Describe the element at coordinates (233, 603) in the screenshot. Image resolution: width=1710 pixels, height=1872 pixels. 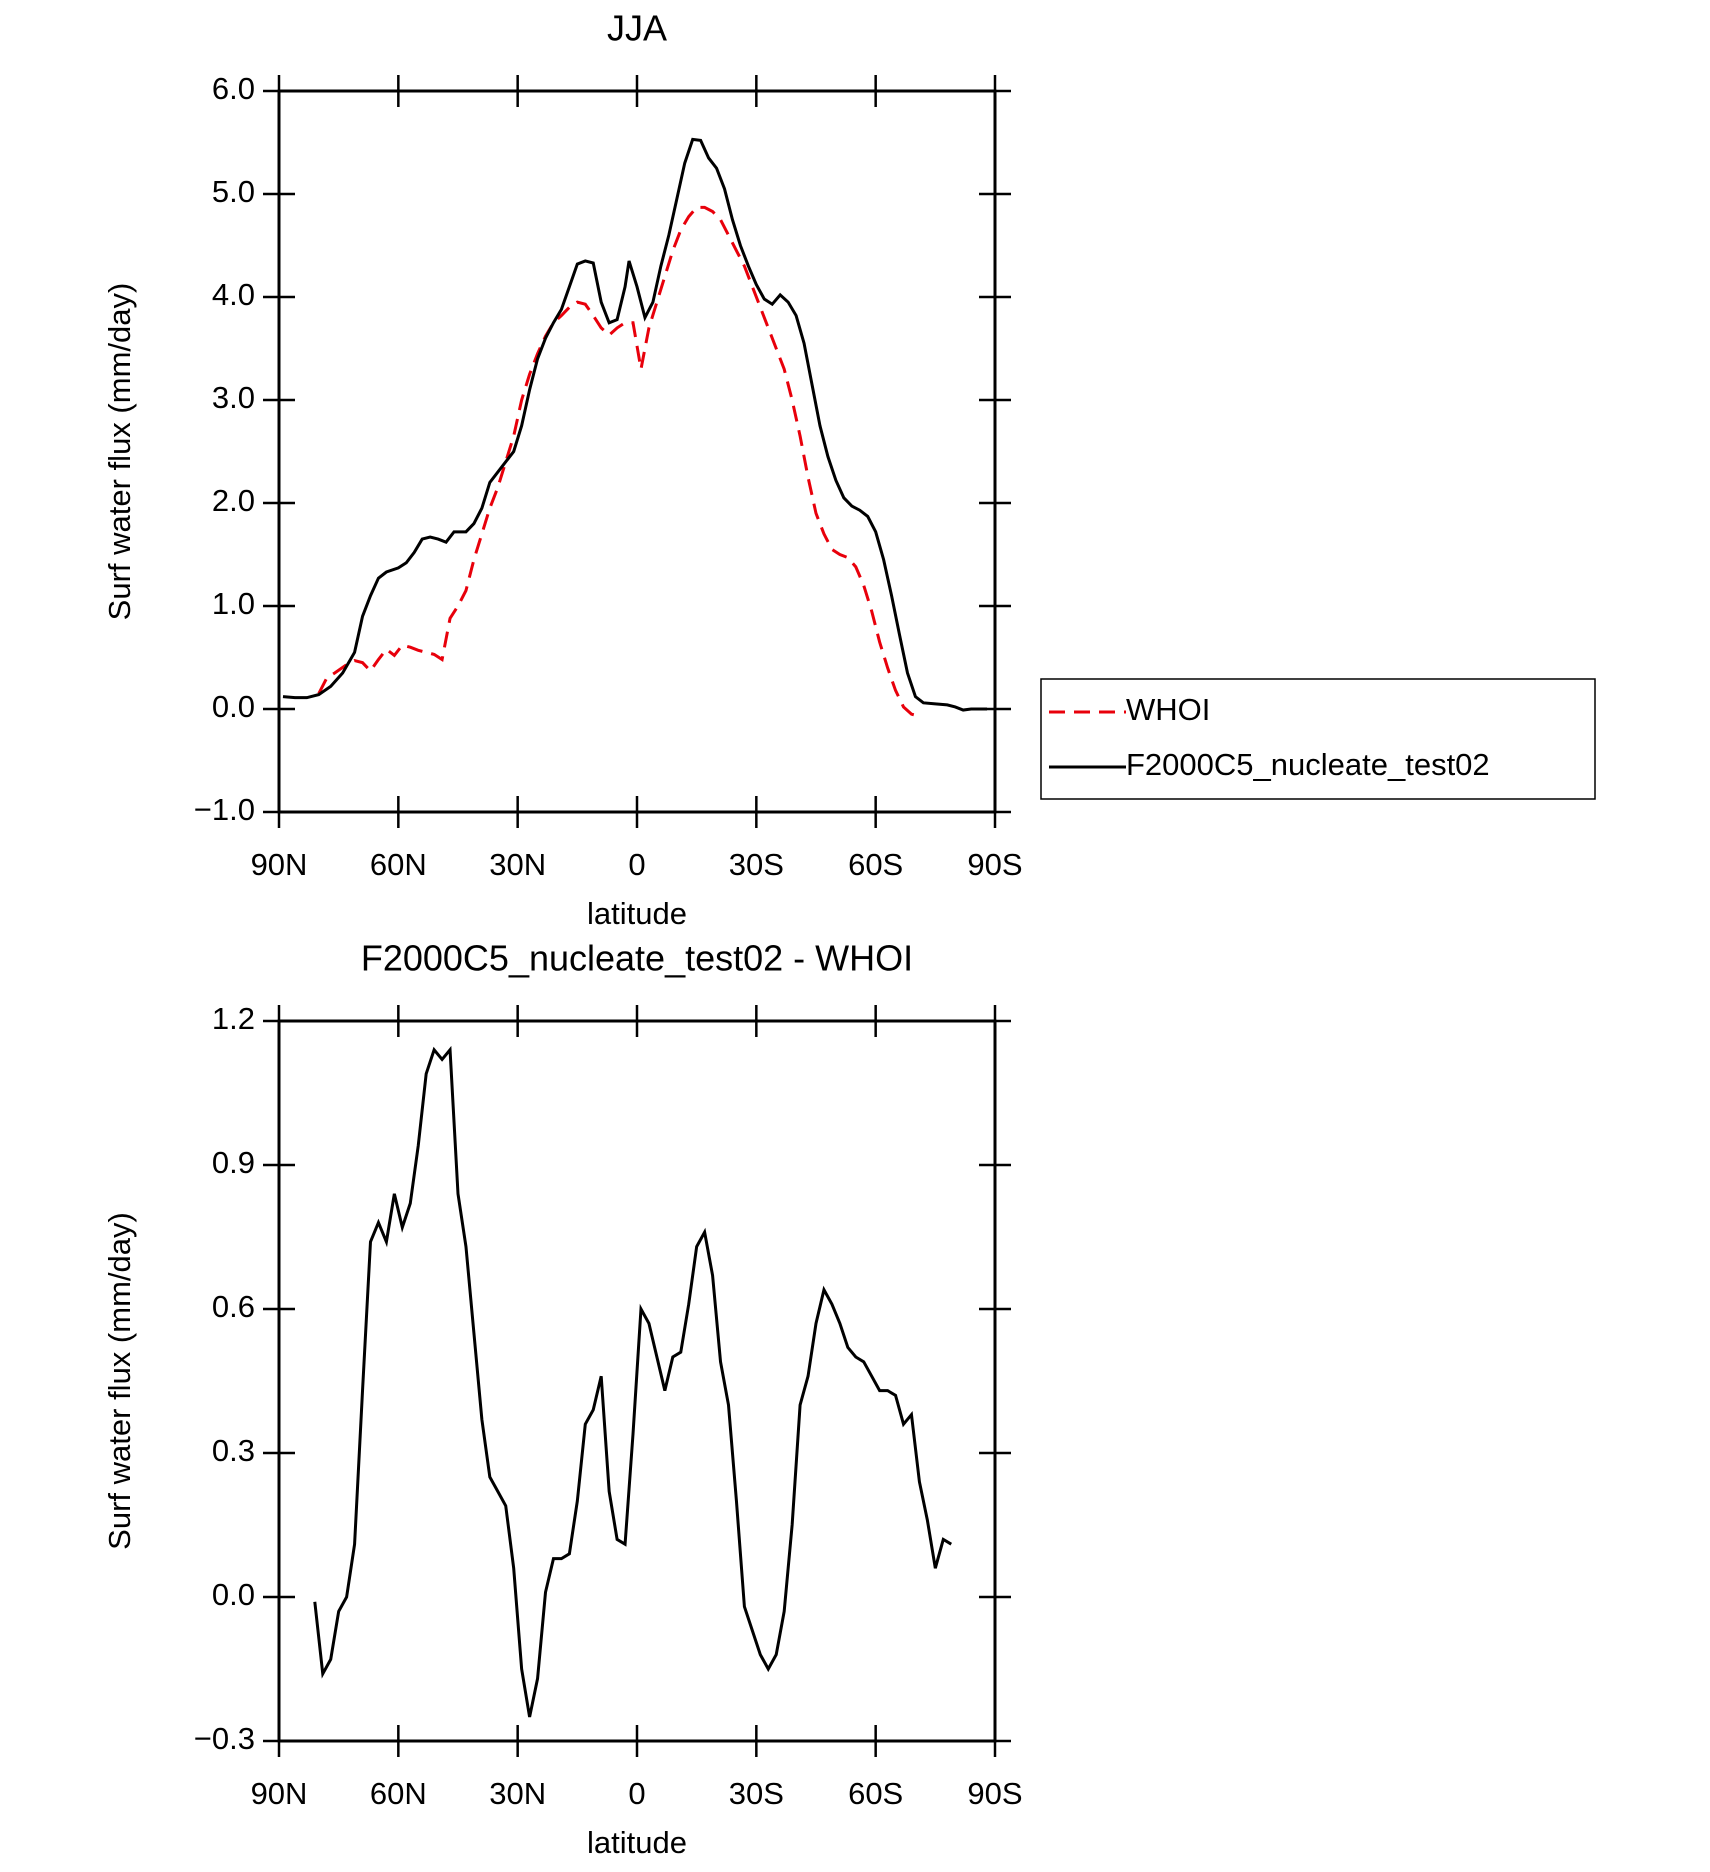
I see `y-tick-label: 1.0` at that location.